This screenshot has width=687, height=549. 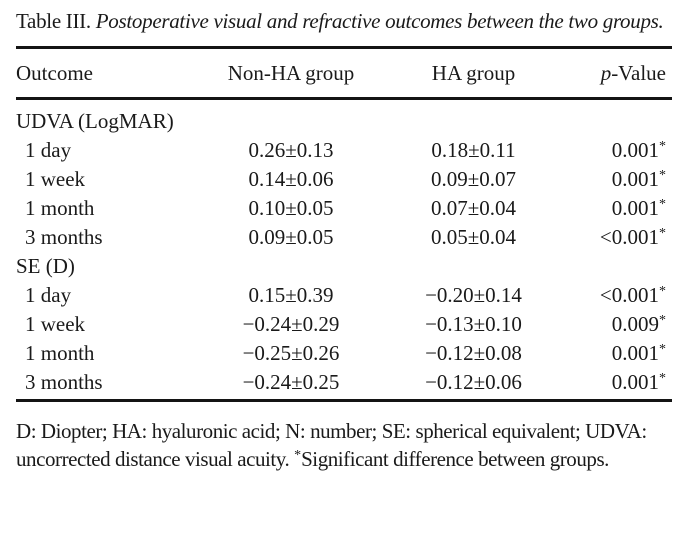 What do you see at coordinates (455, 459) in the screenshot?
I see `footnote-significance-text: Significant difference between groups.` at bounding box center [455, 459].